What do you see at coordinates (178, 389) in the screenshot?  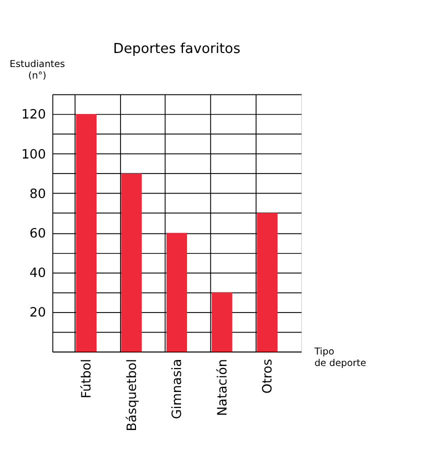 I see `x-tick-label: Gimnasia` at bounding box center [178, 389].